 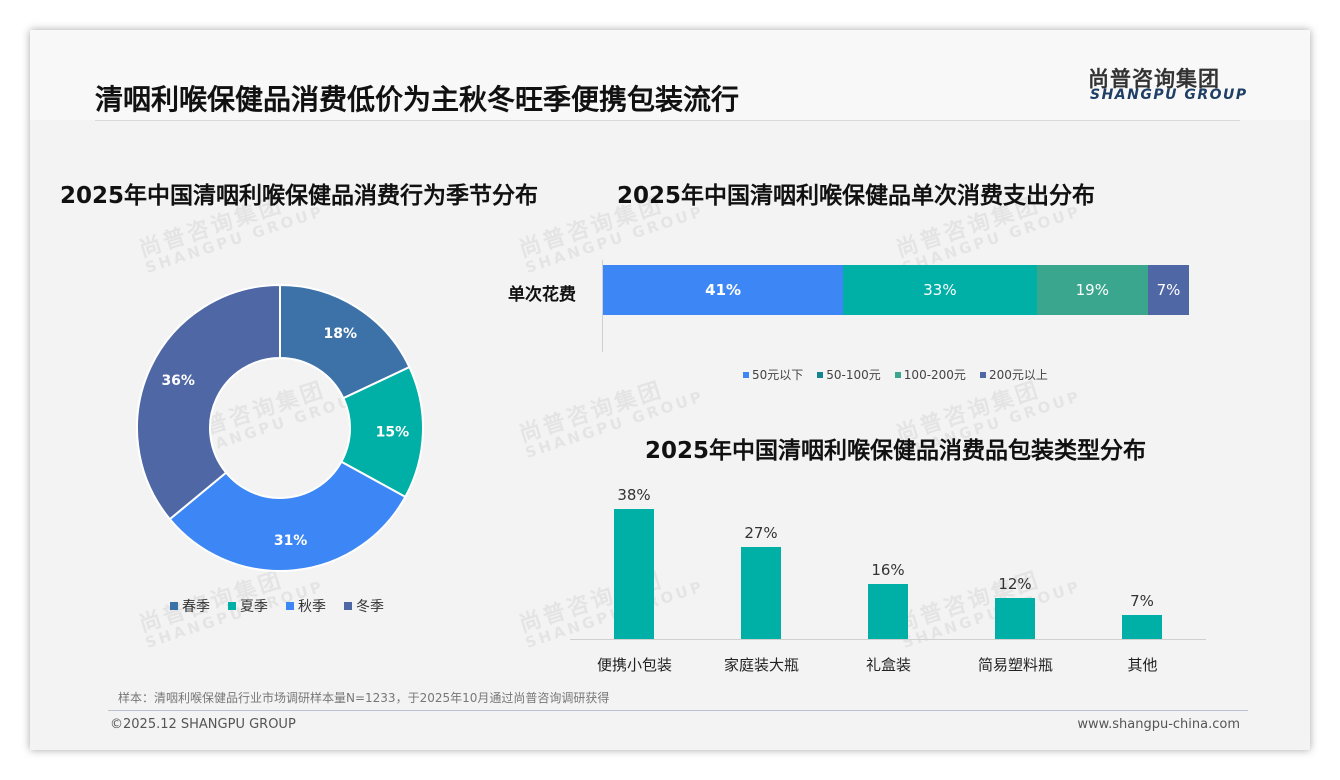 I want to click on x-tick-label: 其他, so click(x=1142, y=665).